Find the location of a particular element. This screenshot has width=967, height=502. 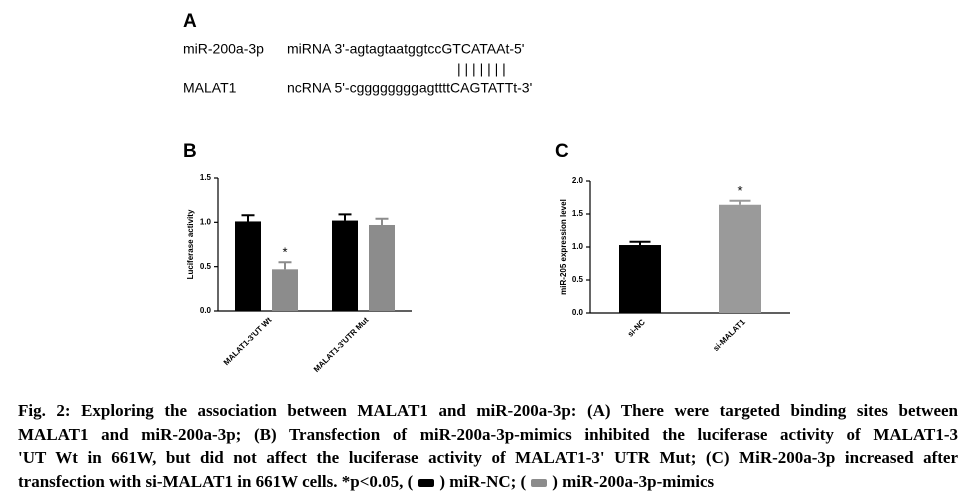

x-tick-label: MALAT1-3'UTR Mut is located at coordinates (341, 344).